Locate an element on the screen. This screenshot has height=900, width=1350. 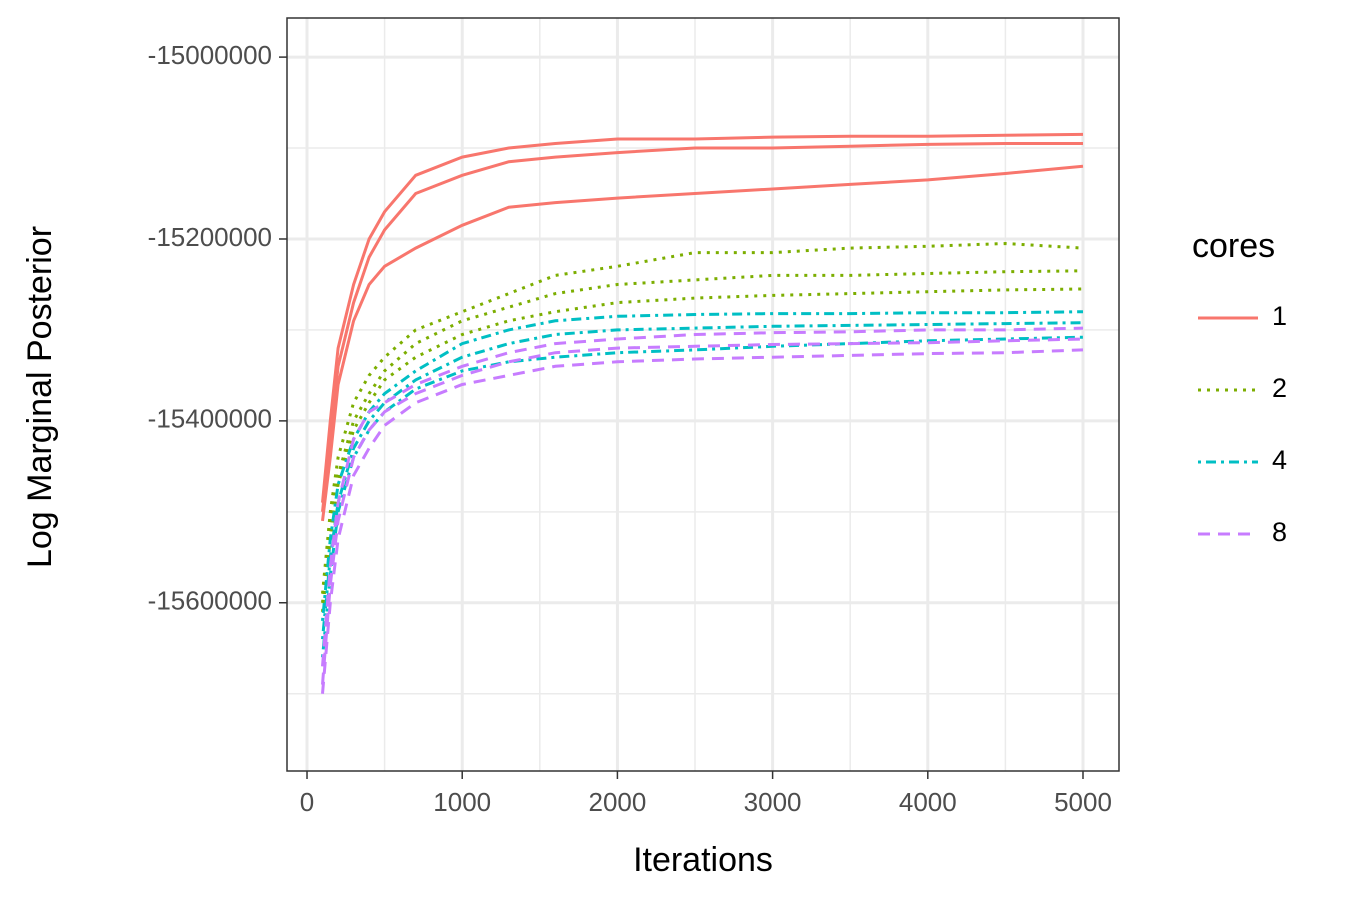
x-tick-label: 2000 is located at coordinates (617, 802).